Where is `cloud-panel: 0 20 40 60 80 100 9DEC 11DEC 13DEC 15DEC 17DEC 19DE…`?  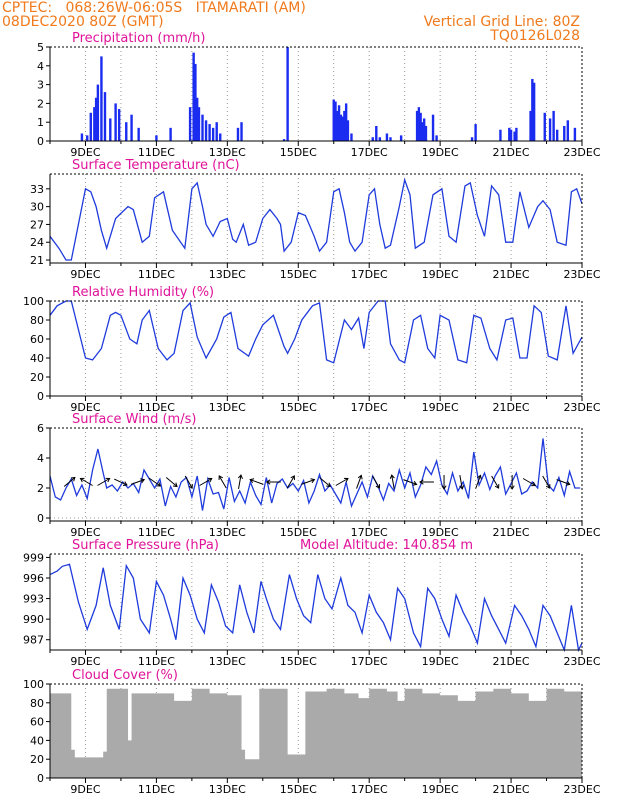
cloud-panel: 0 20 40 60 80 100 9DEC 11DEC 13DEC 15DEC 17DEC 19DE… is located at coordinates (312, 732).